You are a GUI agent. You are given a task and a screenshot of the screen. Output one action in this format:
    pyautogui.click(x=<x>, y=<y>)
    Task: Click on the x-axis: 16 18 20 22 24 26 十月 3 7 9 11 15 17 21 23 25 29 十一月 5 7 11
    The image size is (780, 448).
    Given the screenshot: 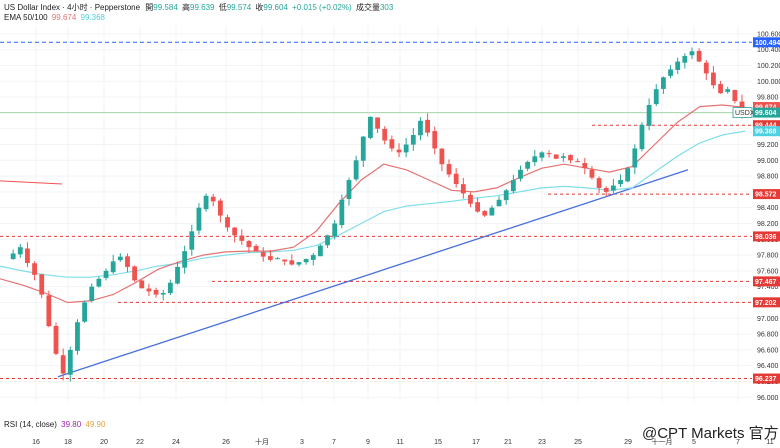 What is the action you would take?
    pyautogui.click(x=403, y=441)
    